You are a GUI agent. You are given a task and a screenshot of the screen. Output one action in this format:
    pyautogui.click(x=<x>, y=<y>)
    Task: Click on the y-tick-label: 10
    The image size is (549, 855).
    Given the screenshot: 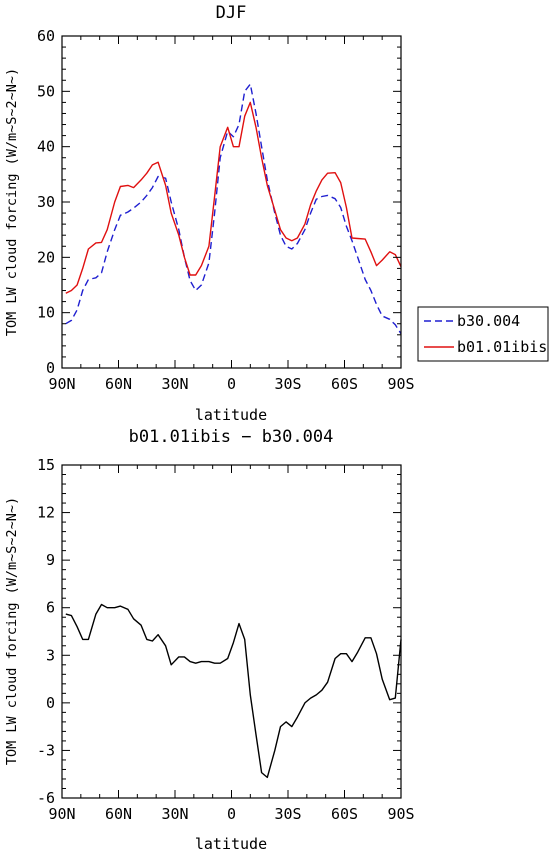 What is the action you would take?
    pyautogui.click(x=46, y=313)
    